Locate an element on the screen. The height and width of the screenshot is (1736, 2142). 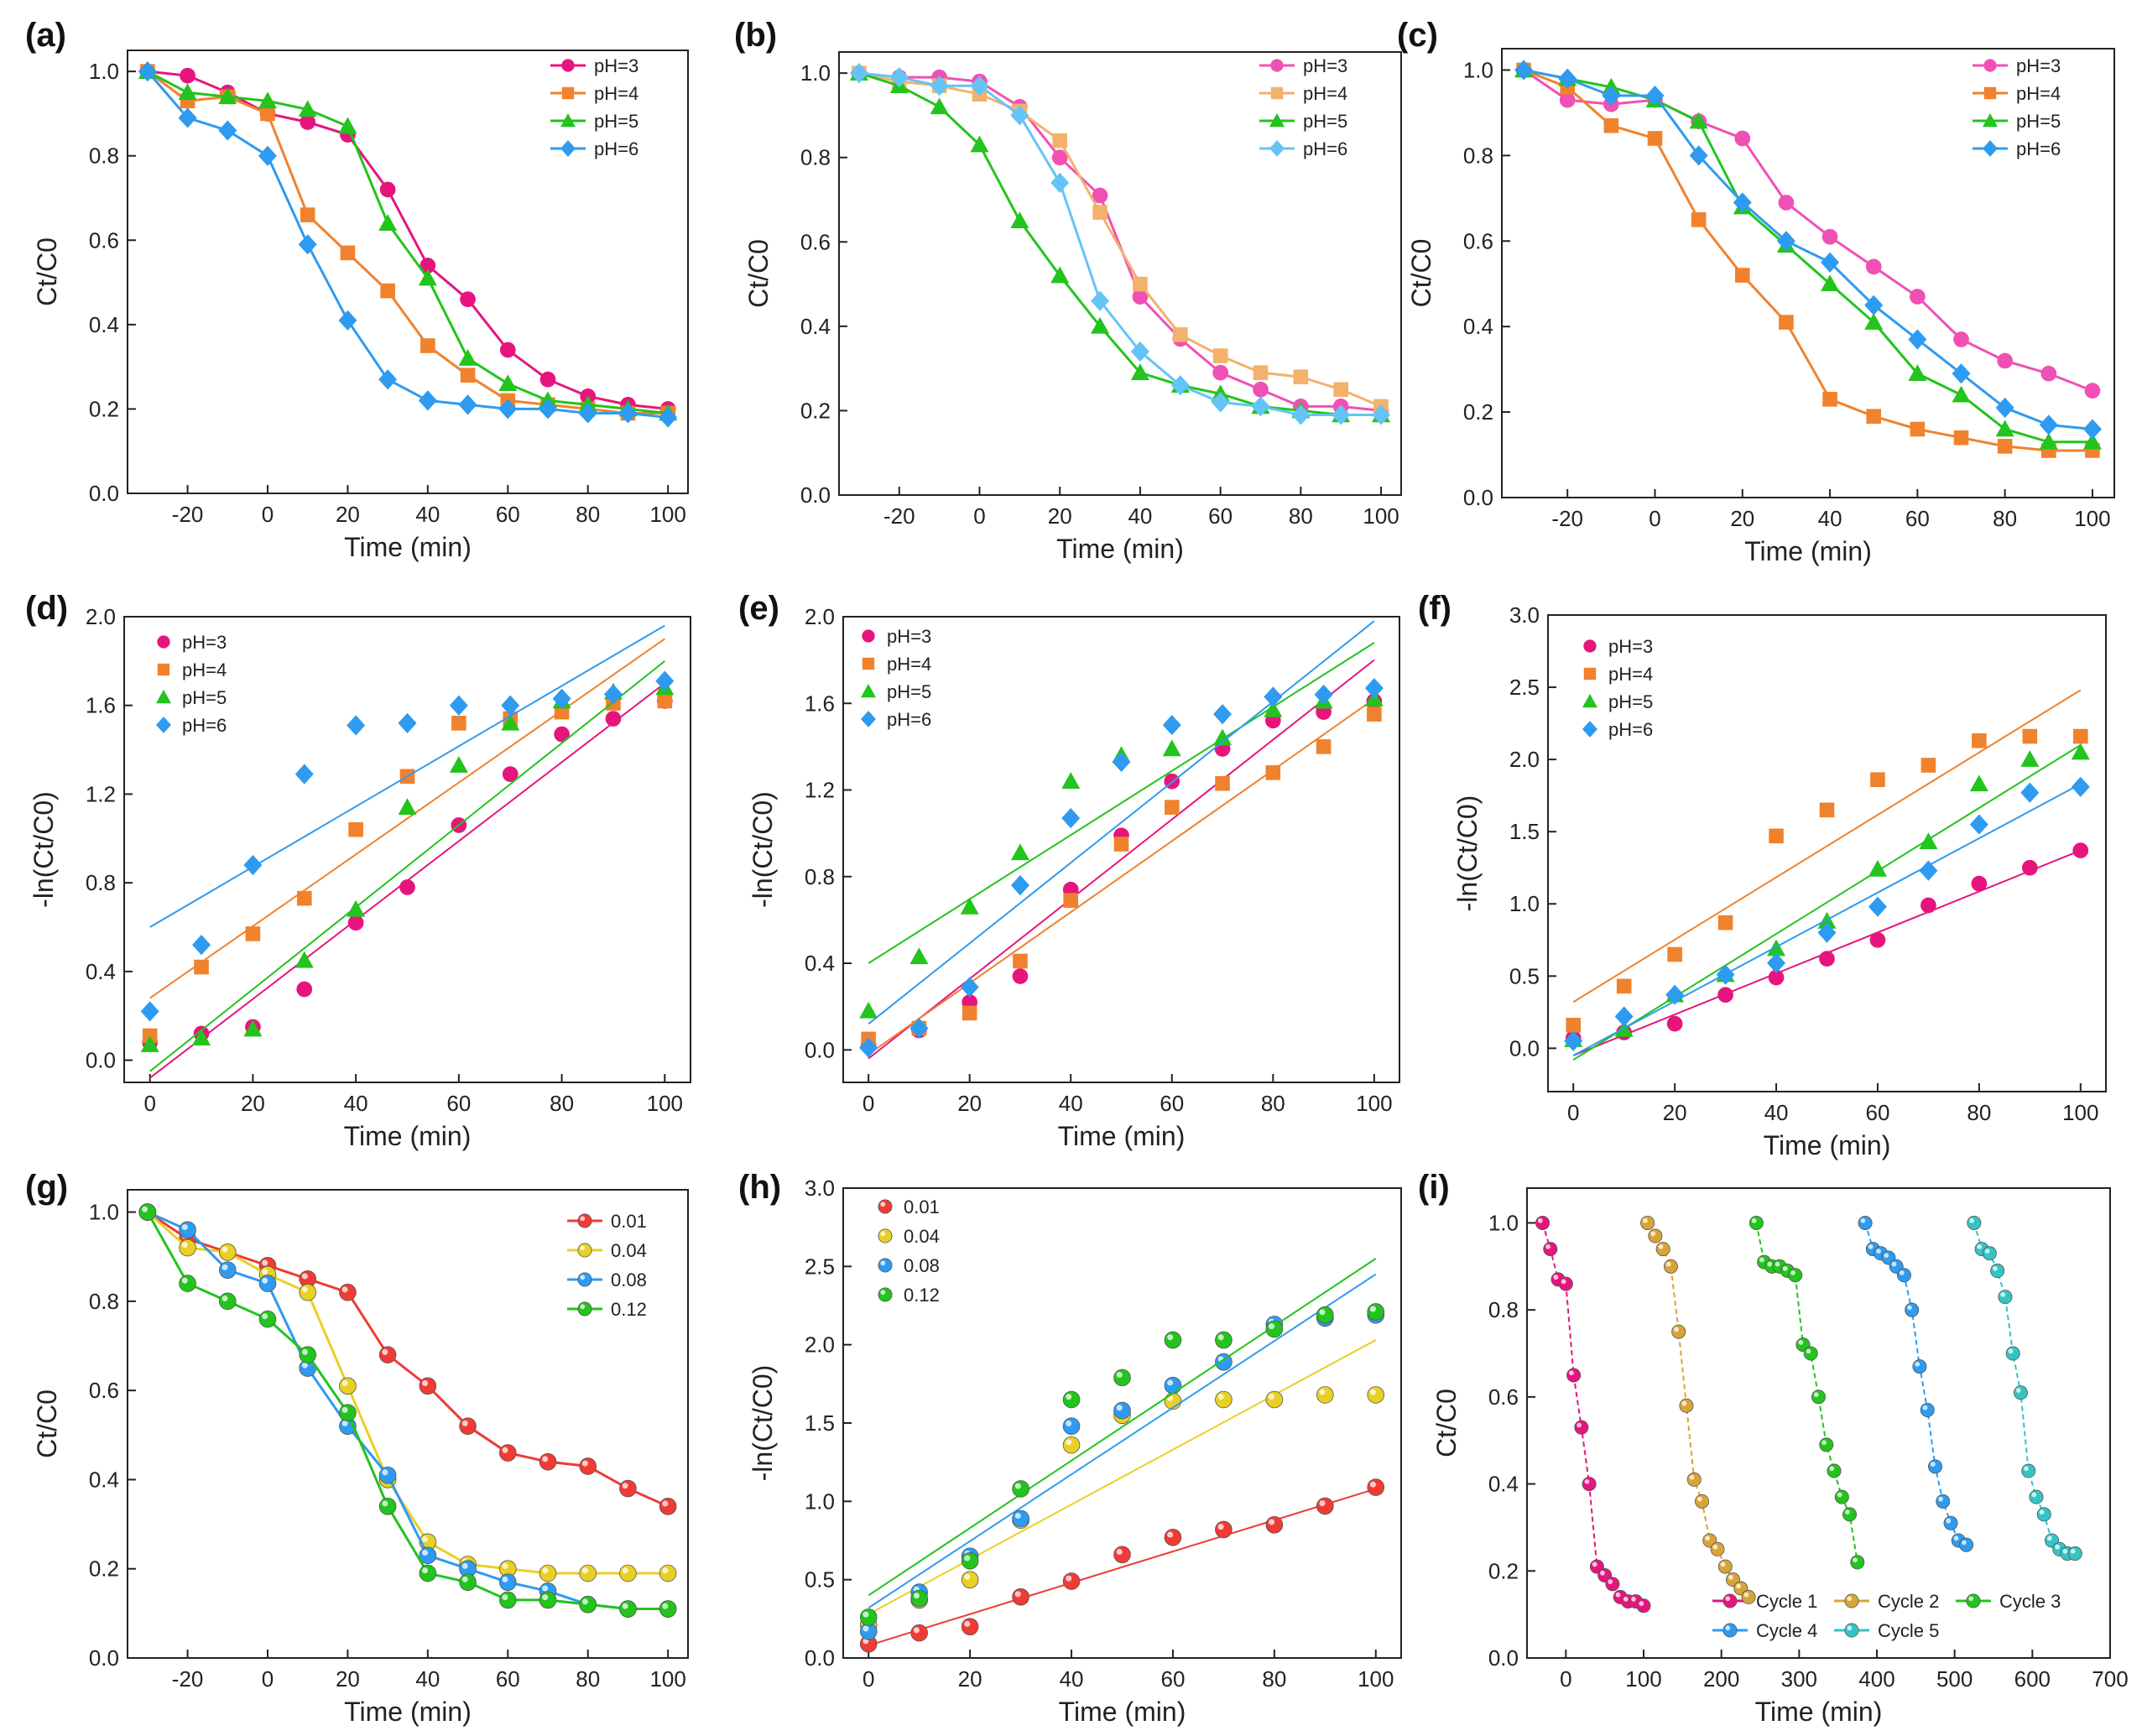
series-cycle-3: Cycle 3 is located at coordinates (1905, 1414).